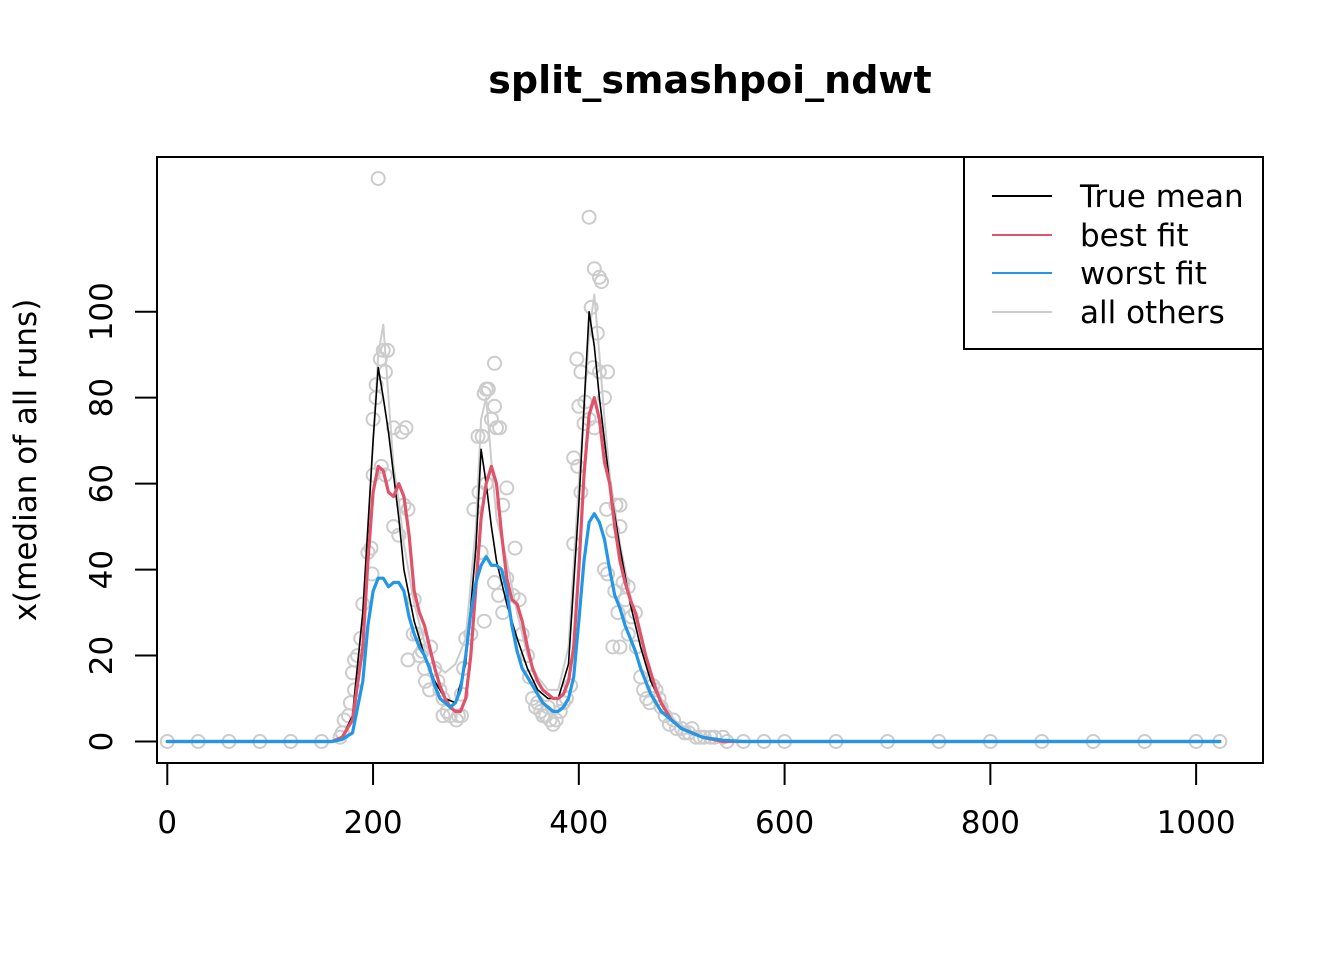  What do you see at coordinates (578, 823) in the screenshot?
I see `x-tick-label: 400` at bounding box center [578, 823].